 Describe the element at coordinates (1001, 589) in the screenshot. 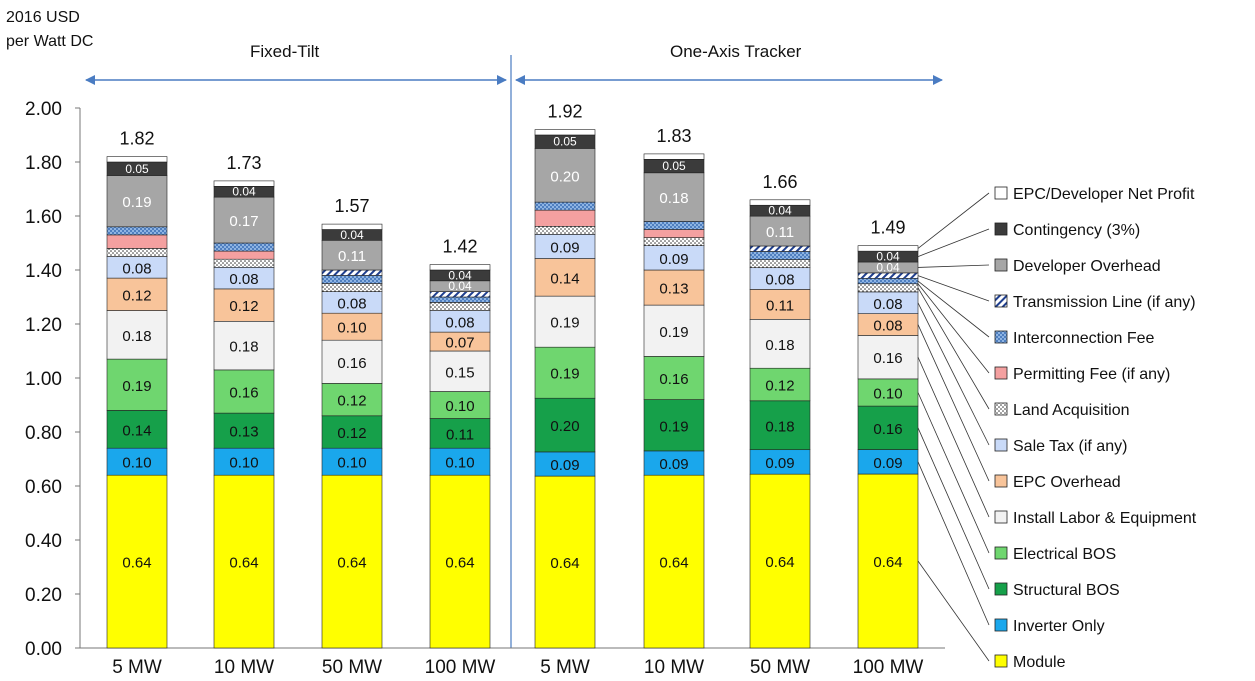

I see `legend-swatch-structural-bos` at that location.